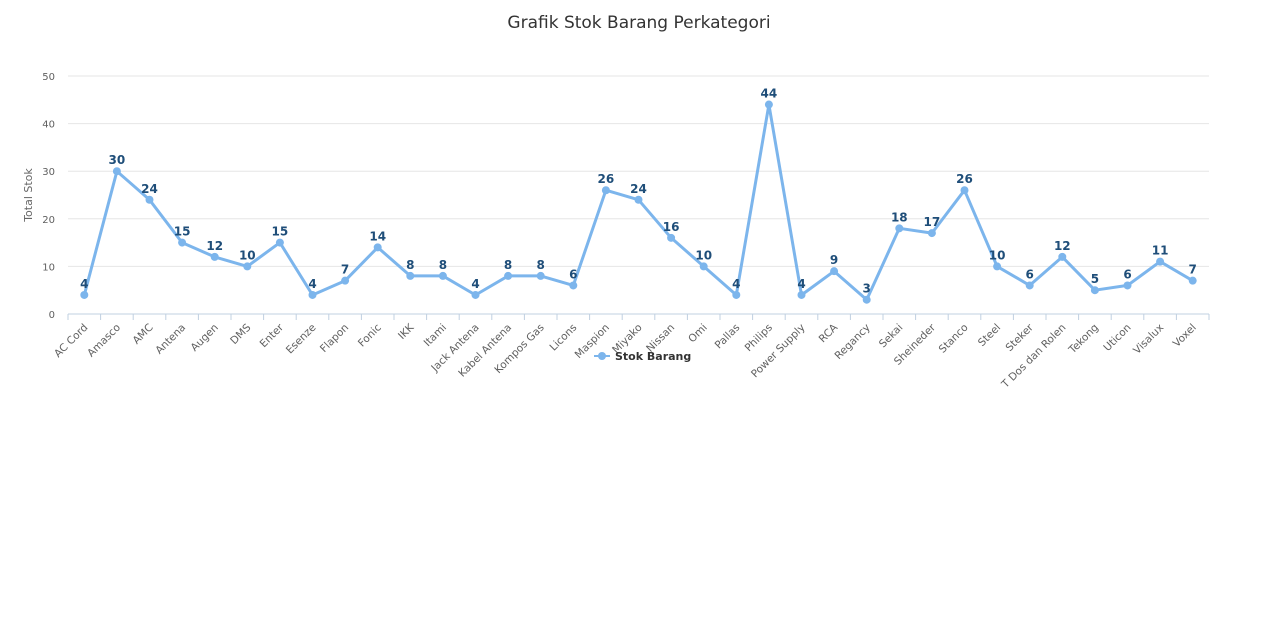  Describe the element at coordinates (406, 331) in the screenshot. I see `x-tick-label: IKK` at that location.